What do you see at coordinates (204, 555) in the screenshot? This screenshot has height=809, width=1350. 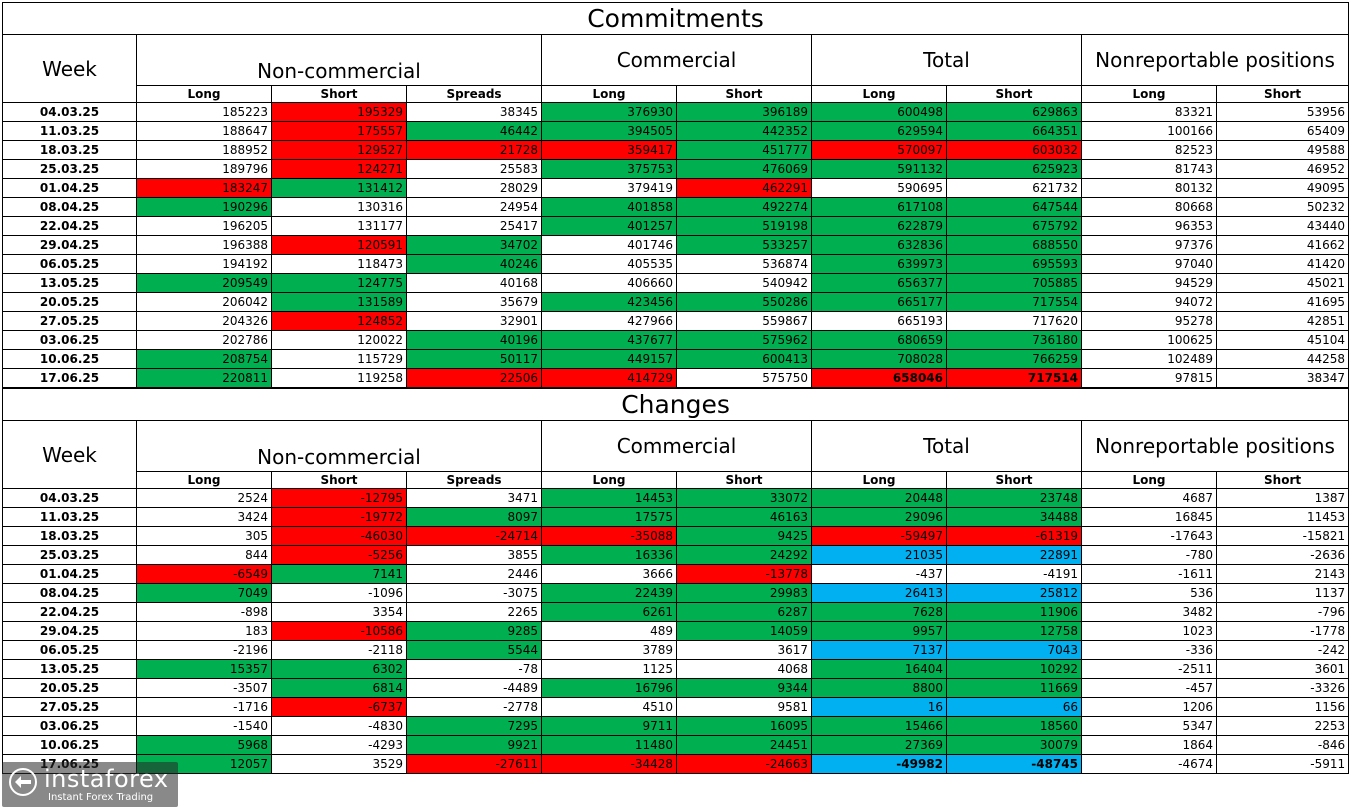 I see `value-cell: 844` at bounding box center [204, 555].